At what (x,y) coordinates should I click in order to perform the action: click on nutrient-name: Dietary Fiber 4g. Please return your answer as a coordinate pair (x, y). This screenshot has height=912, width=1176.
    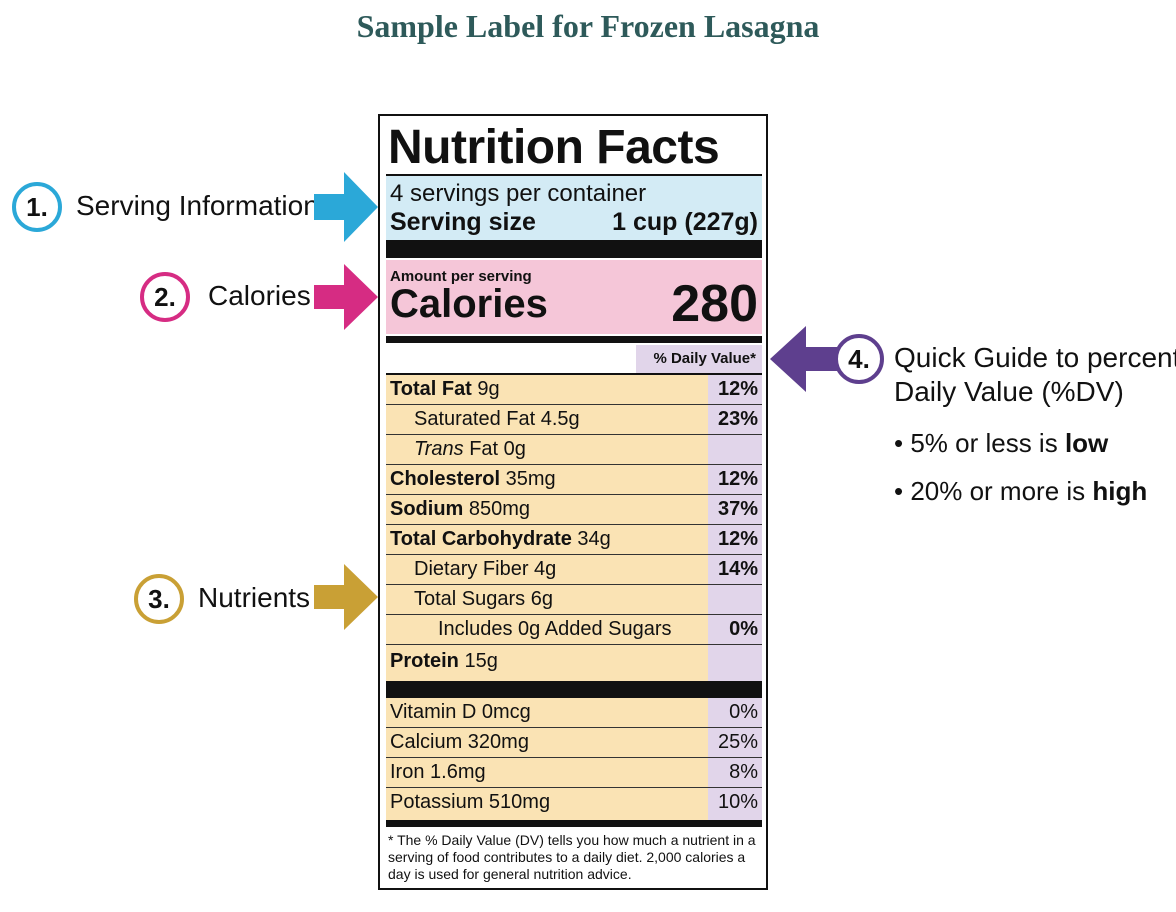
    Looking at the image, I should click on (485, 569).